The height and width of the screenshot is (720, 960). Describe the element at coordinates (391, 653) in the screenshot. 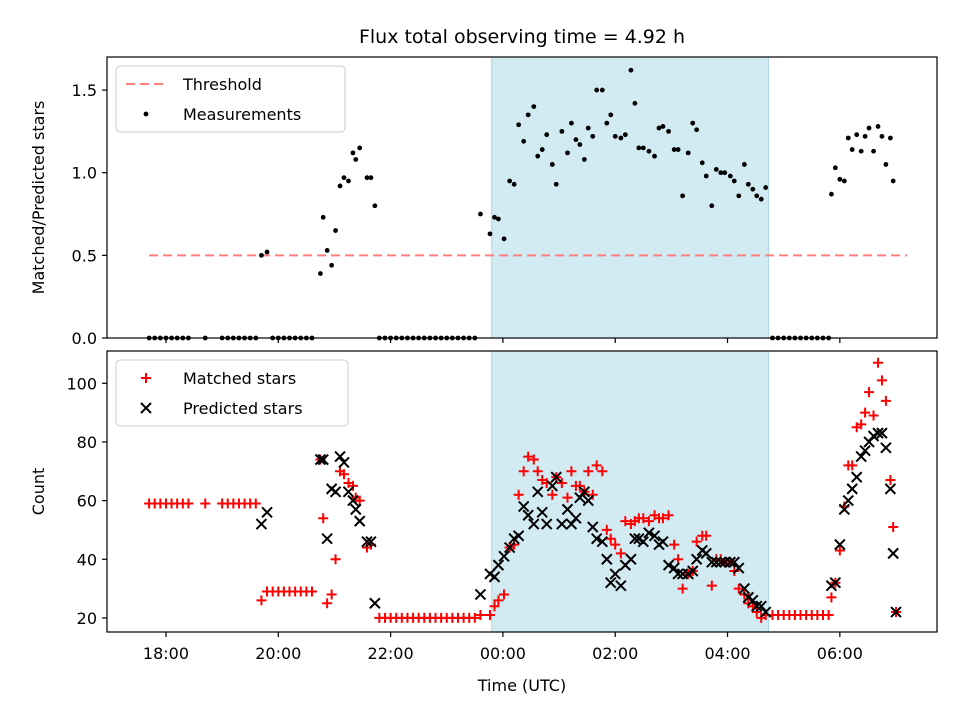

I see `x-tick-label: 22:00` at that location.